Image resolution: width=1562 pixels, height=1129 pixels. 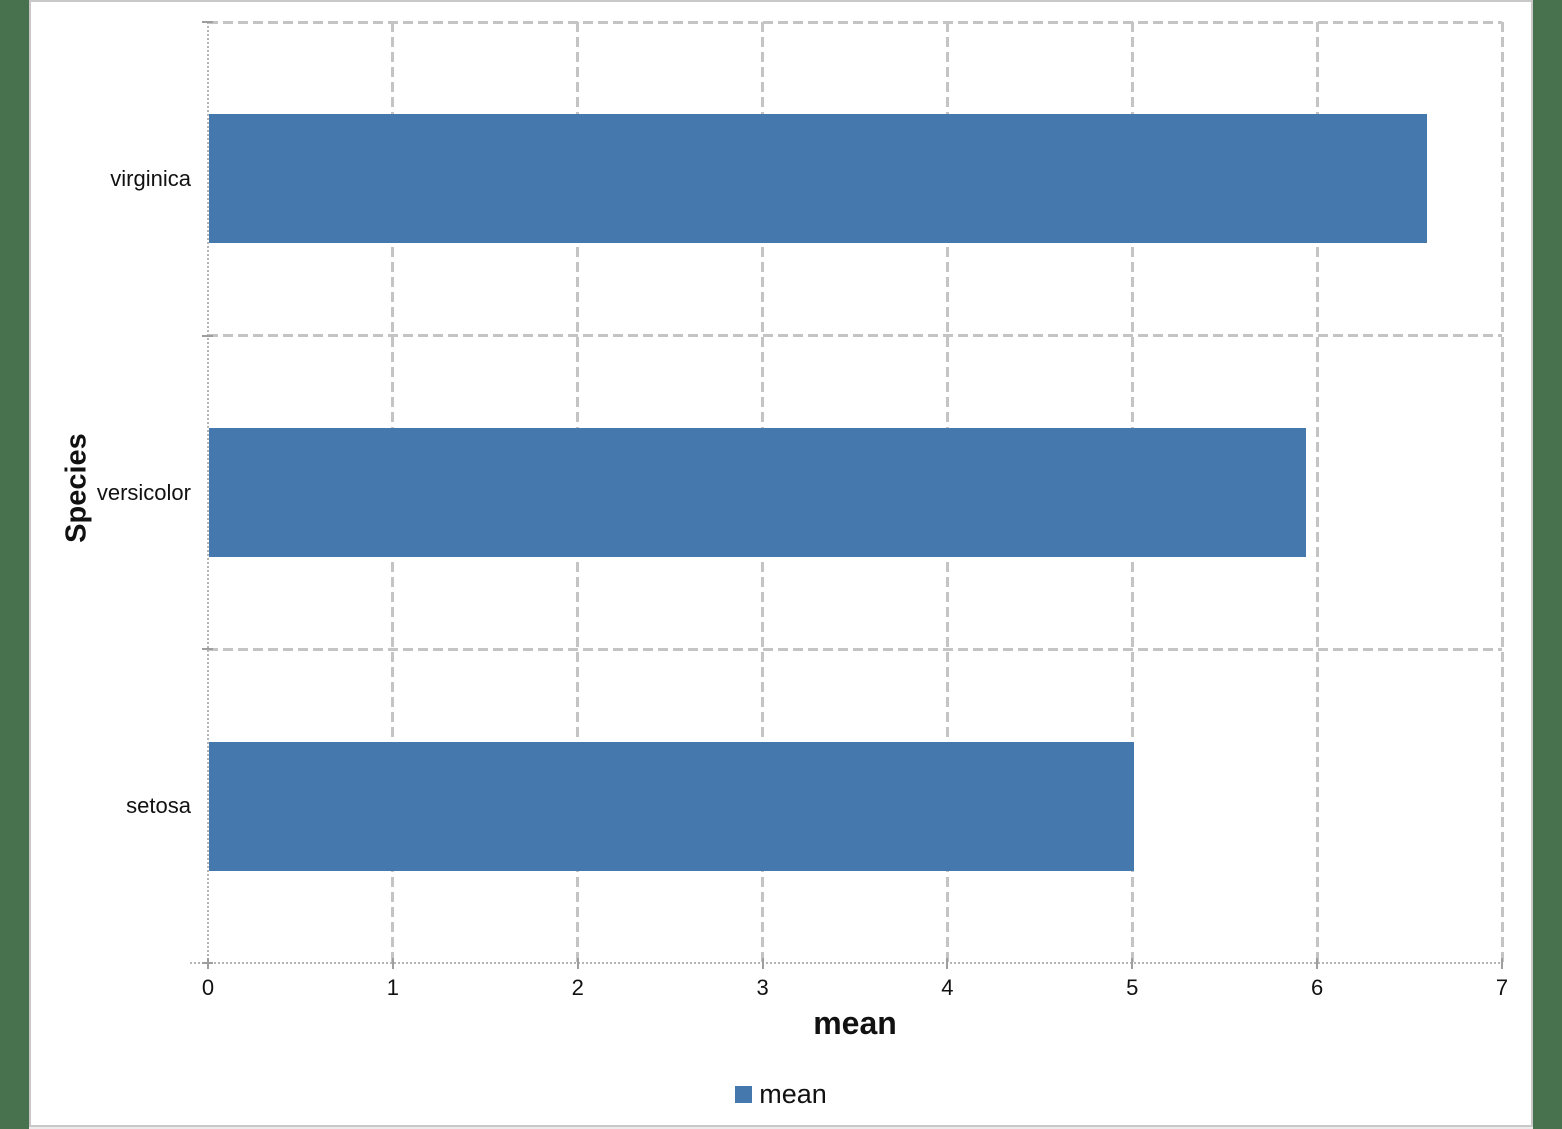 What do you see at coordinates (1502, 987) in the screenshot?
I see `x-tick-label-7: 7` at bounding box center [1502, 987].